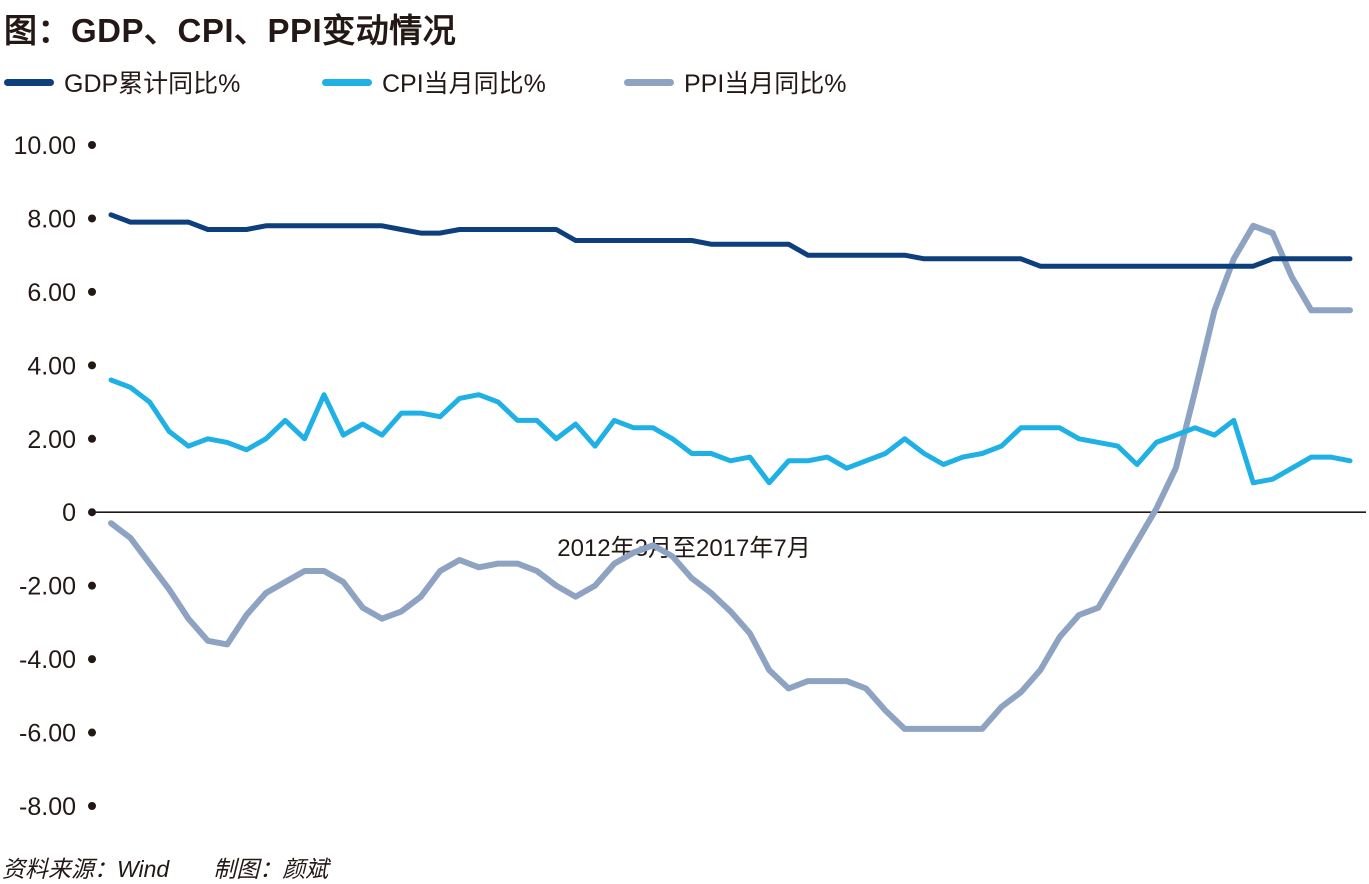 This screenshot has width=1369, height=884. I want to click on y-tick-label: -6.00, so click(47, 734).